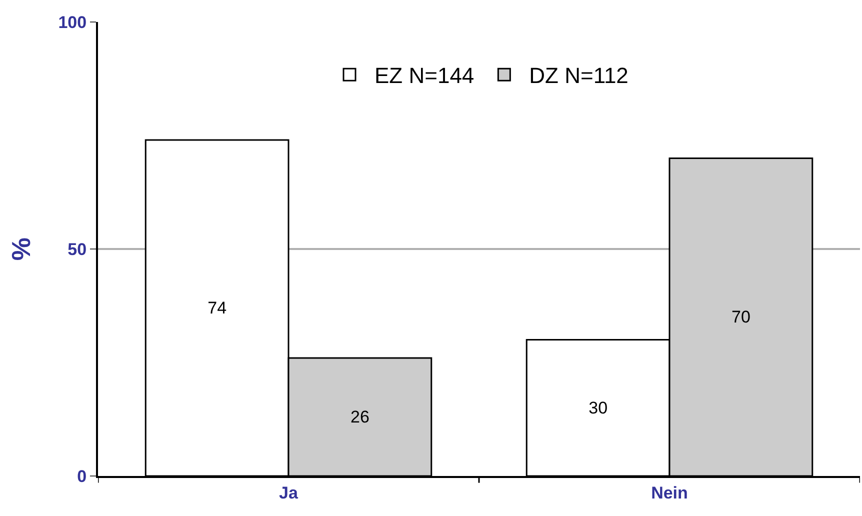 The height and width of the screenshot is (516, 862). What do you see at coordinates (360, 416) in the screenshot?
I see `data-label: 26` at bounding box center [360, 416].